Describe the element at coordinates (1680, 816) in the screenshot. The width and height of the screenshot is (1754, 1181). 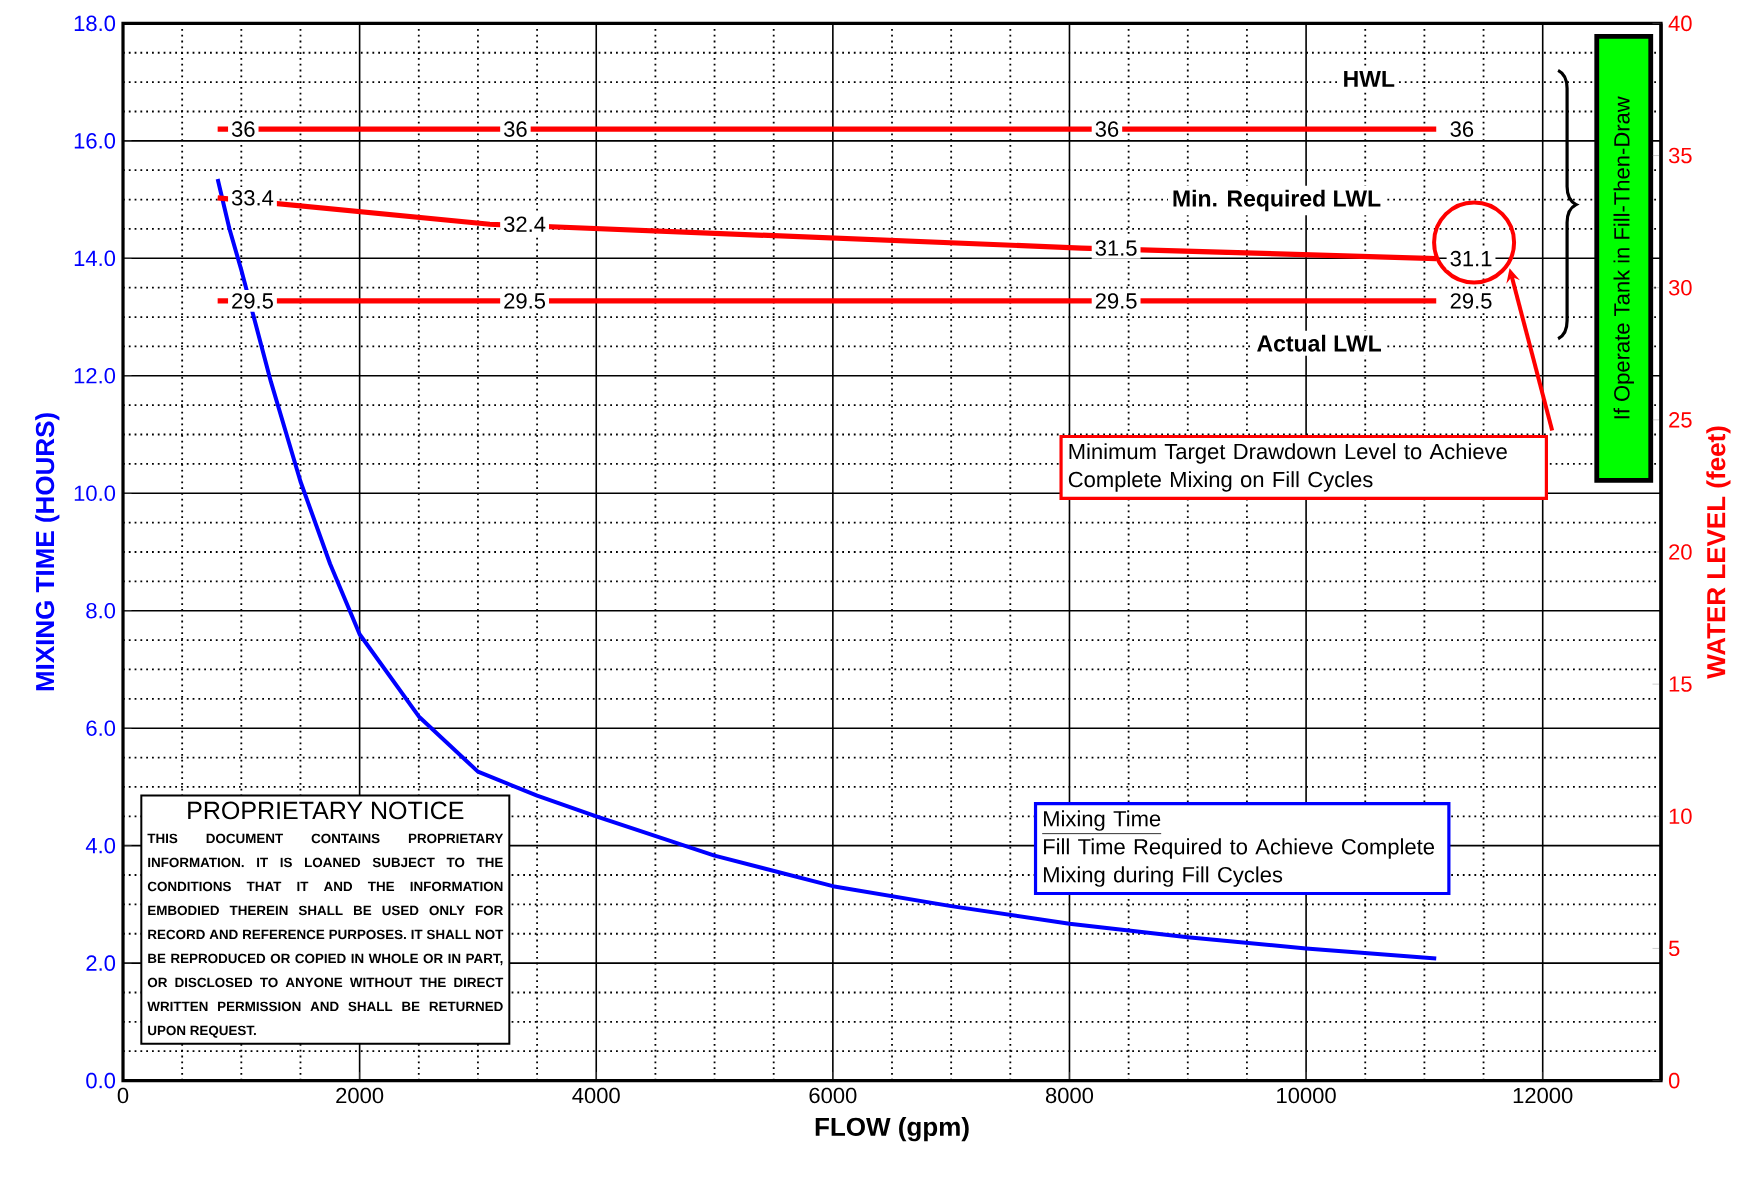
I see `y2-tick-label: 10` at that location.